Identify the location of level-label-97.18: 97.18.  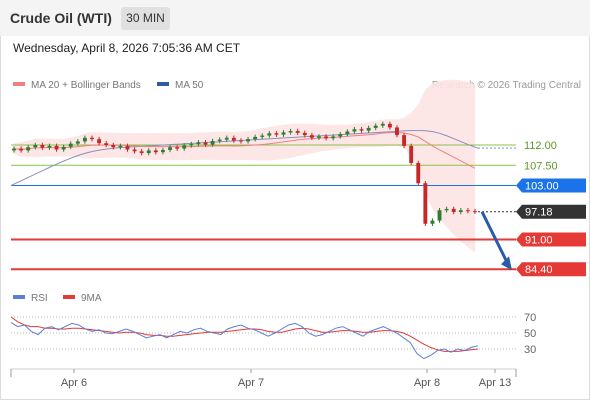
(539, 213).